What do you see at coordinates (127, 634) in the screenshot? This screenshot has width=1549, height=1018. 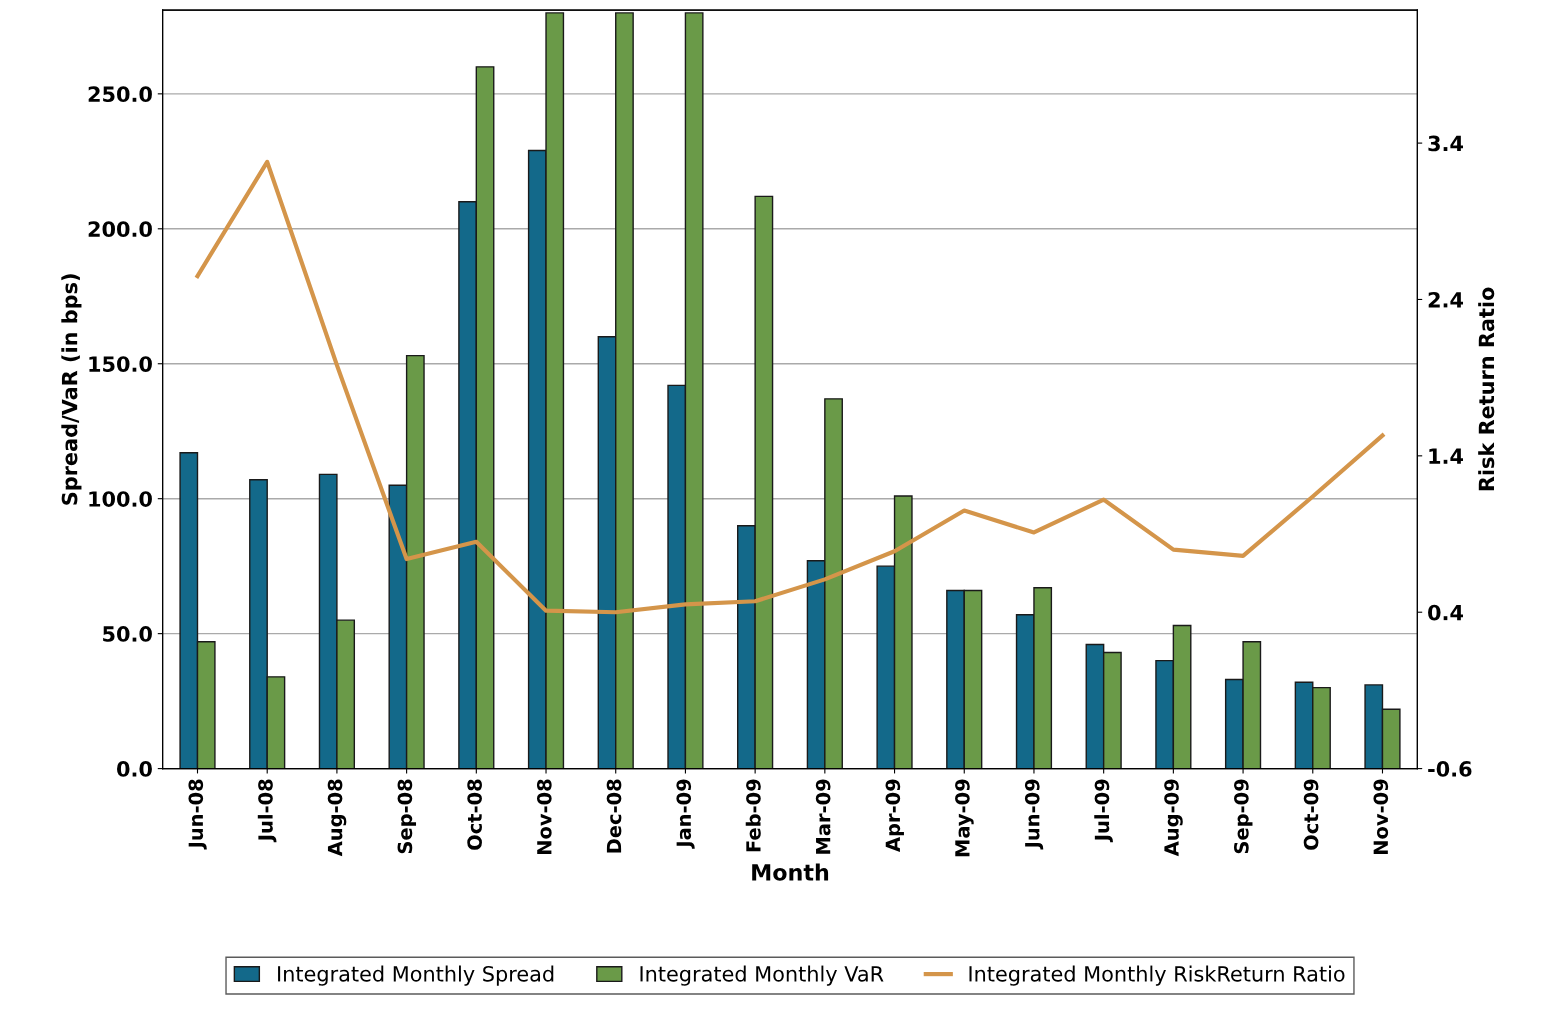 I see `y-tick-label: 50.0` at bounding box center [127, 634].